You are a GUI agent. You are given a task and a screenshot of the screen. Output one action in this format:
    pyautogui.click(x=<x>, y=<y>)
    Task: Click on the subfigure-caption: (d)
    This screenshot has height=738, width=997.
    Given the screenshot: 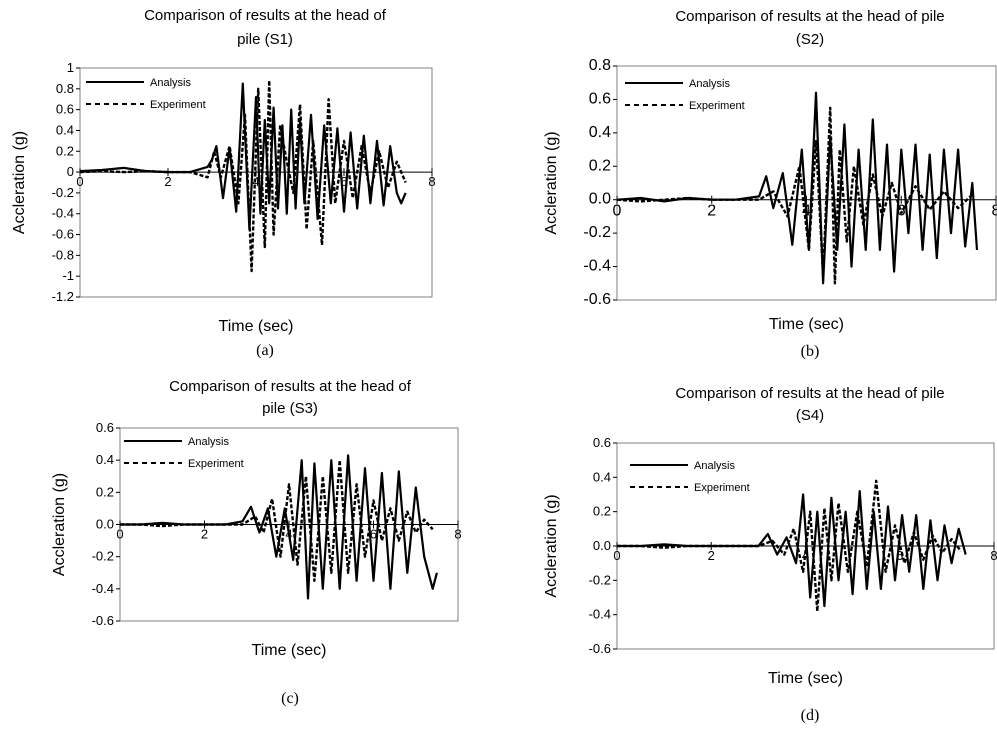 What is the action you would take?
    pyautogui.click(x=810, y=715)
    